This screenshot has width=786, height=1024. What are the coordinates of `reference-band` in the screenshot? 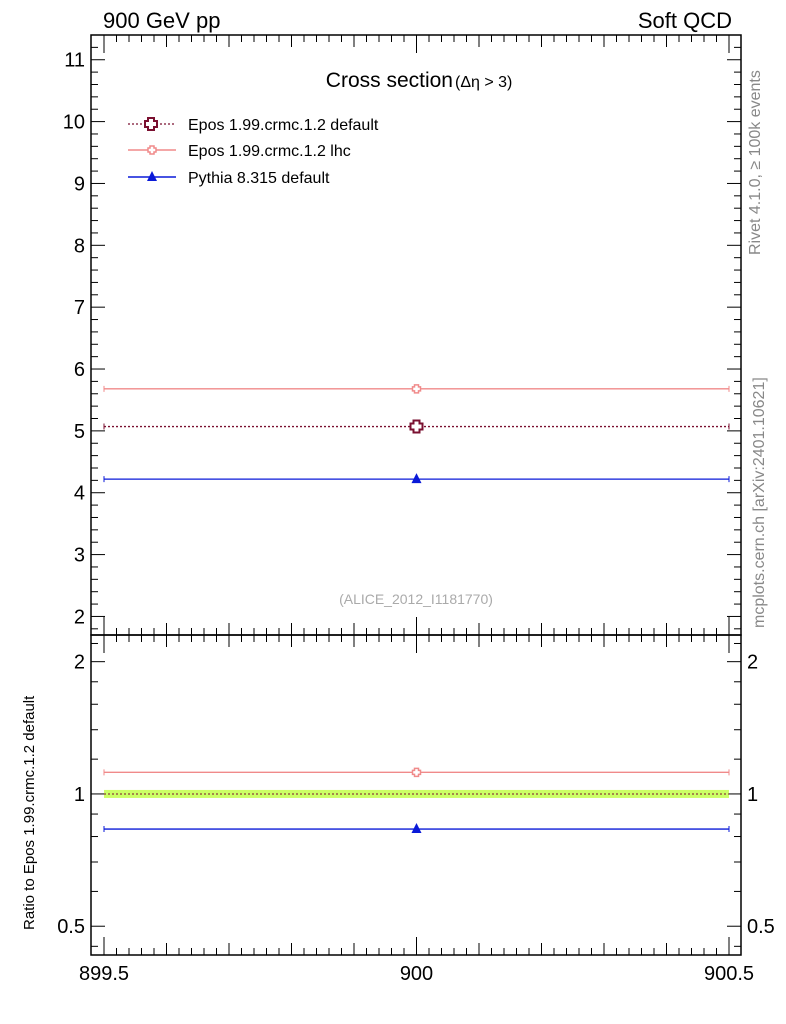 It's located at (416, 793).